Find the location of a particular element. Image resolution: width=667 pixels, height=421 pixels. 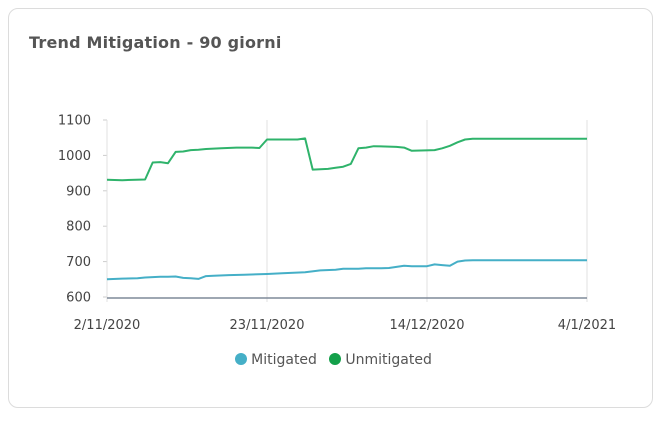

x-tick-label: 4/1/2021 is located at coordinates (587, 325).